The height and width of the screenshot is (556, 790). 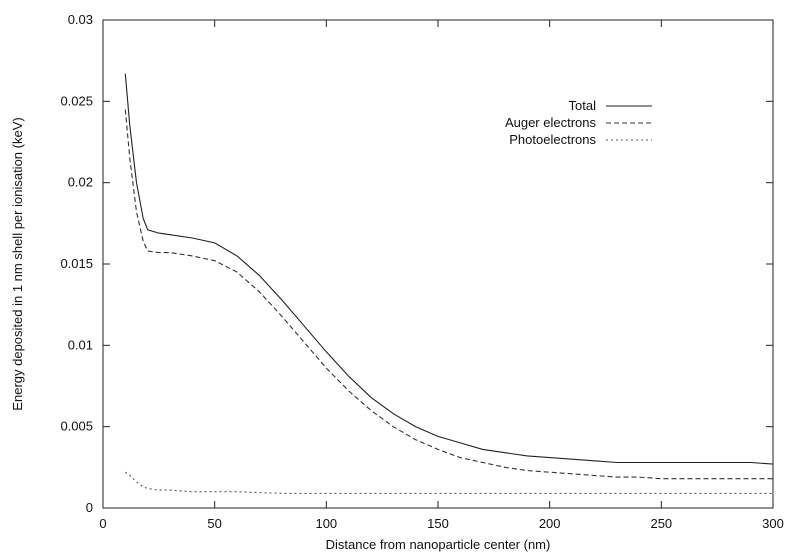 What do you see at coordinates (448, 482) in the screenshot?
I see `series-line-photoelectrons` at bounding box center [448, 482].